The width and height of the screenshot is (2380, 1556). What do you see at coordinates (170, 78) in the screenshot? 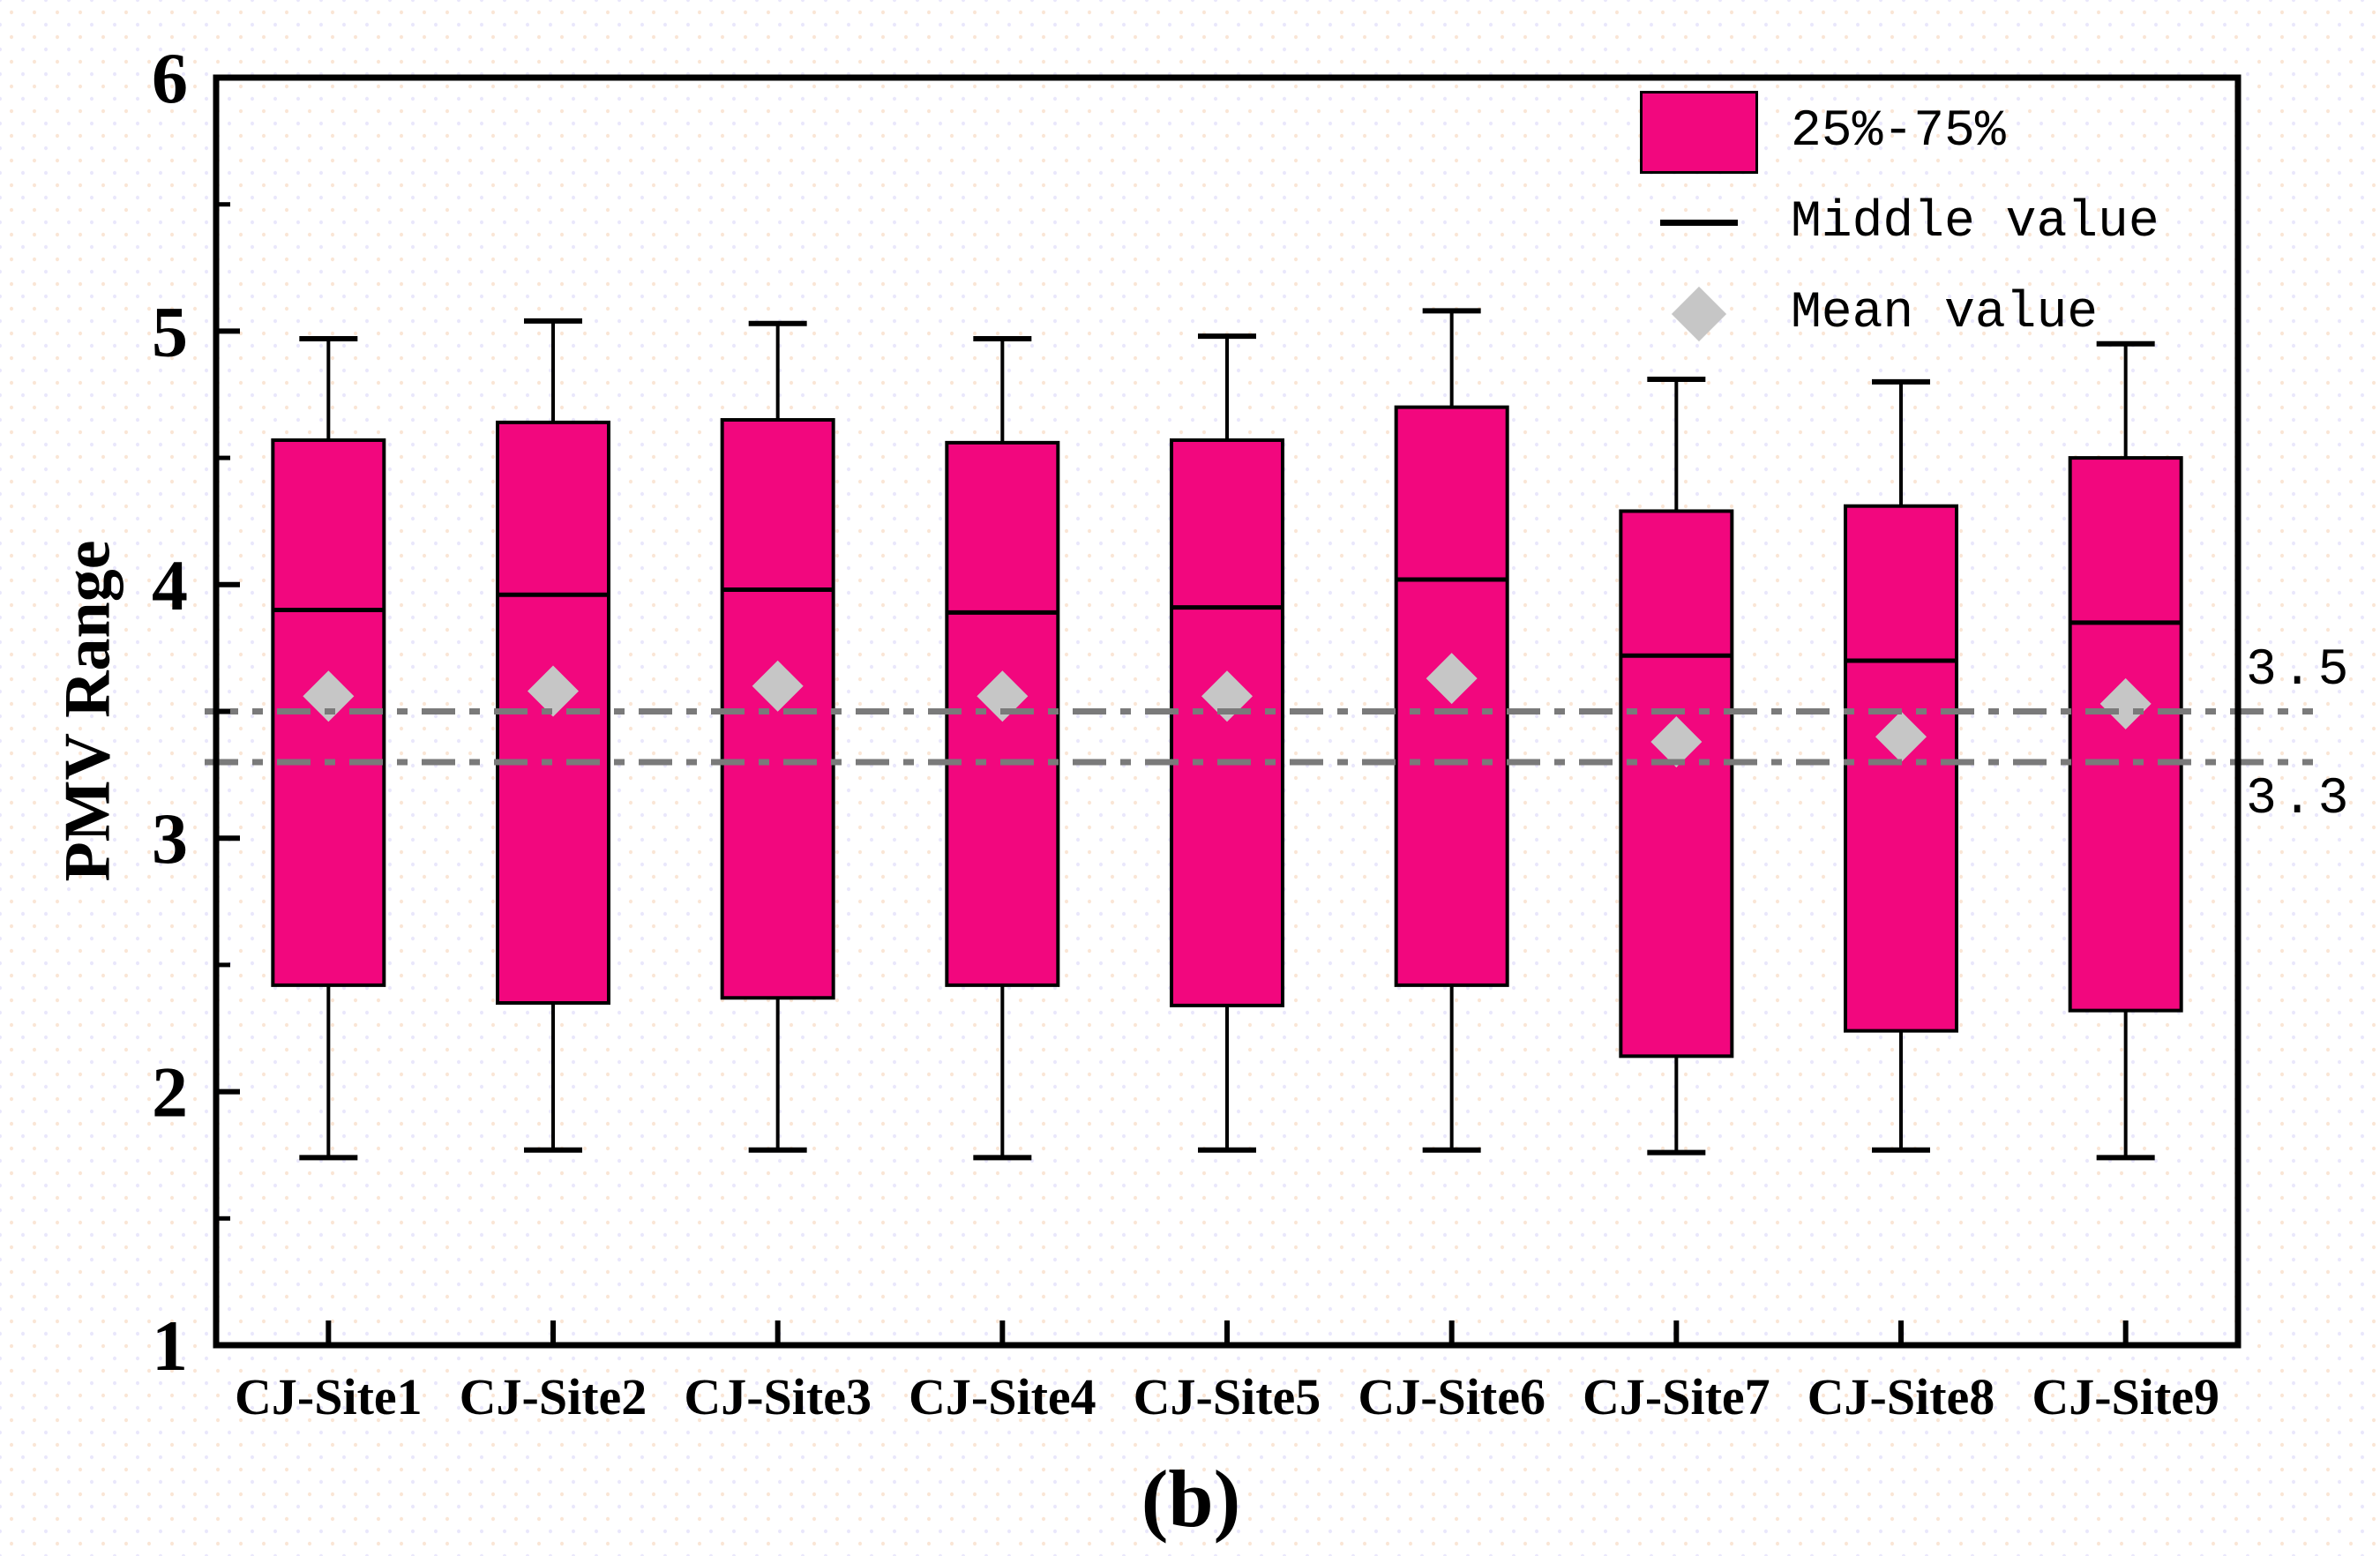
I see `y-axis-tick-label: 6` at bounding box center [170, 78].